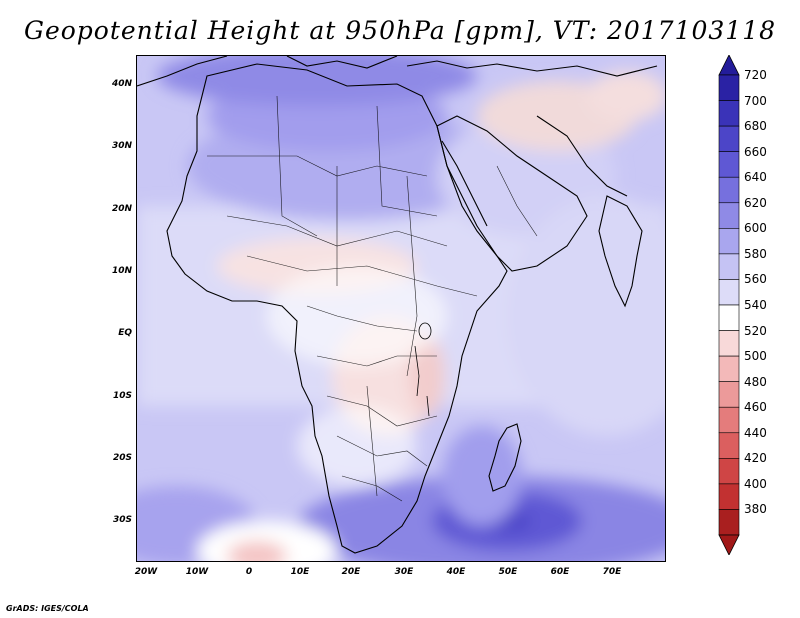 The height and width of the screenshot is (618, 800). I want to click on lat-label-40n: 40N, so click(121, 84).